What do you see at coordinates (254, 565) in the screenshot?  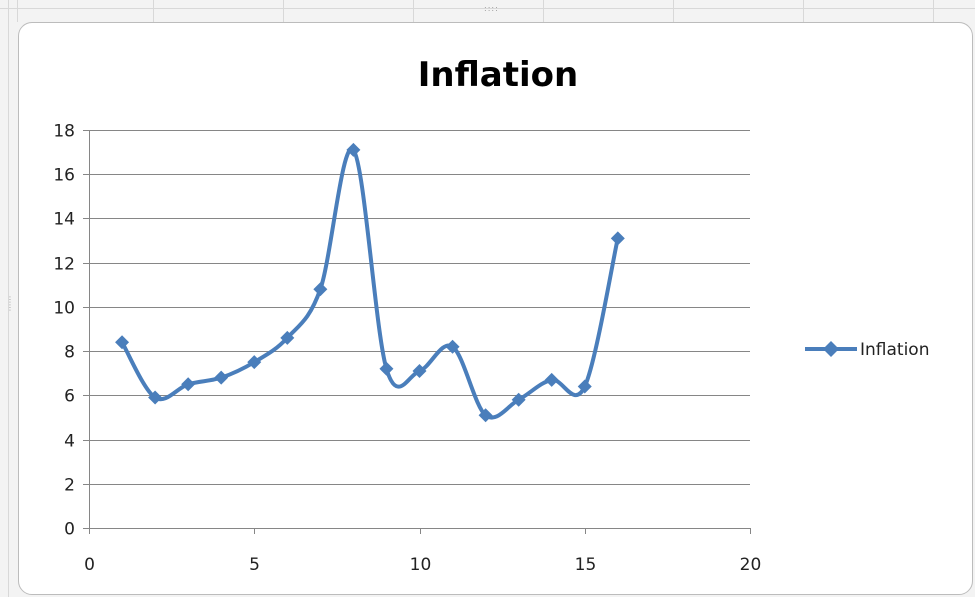 I see `x-tick-label: 5` at bounding box center [254, 565].